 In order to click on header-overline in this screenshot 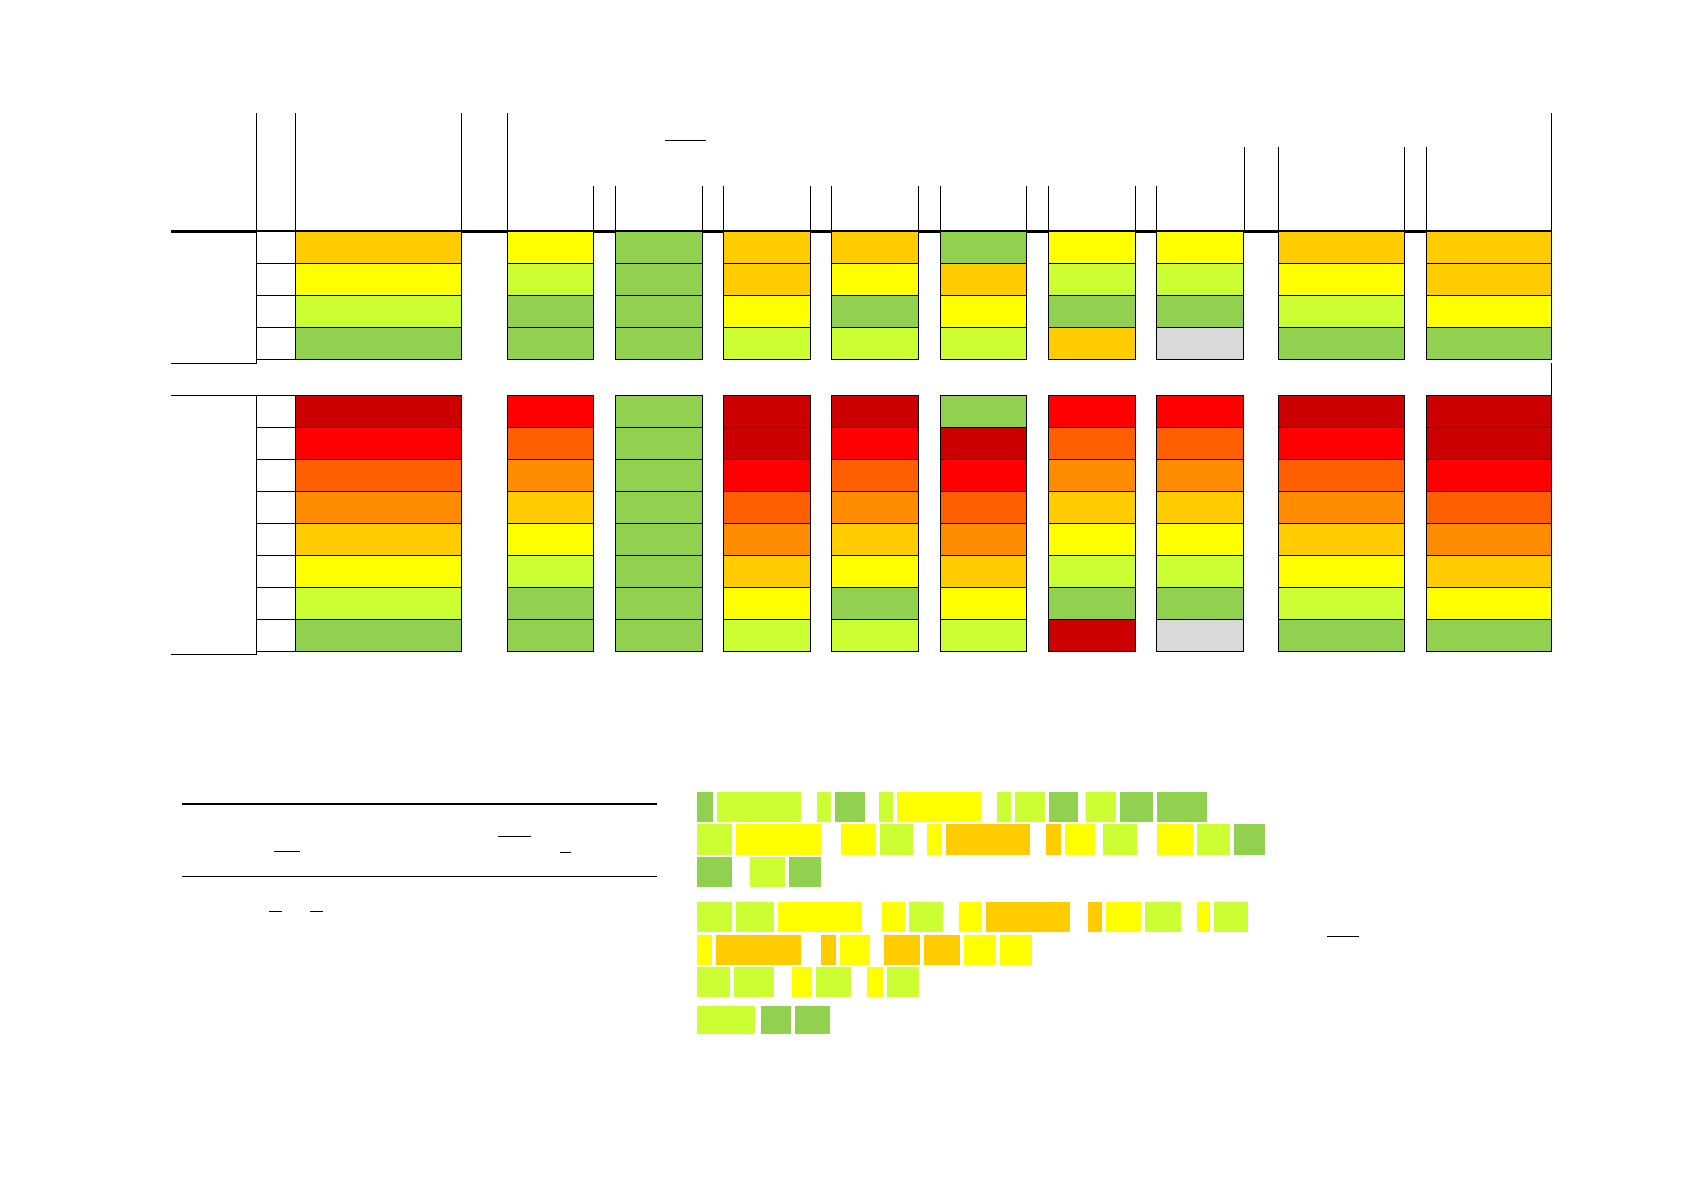, I will do `click(685, 140)`.